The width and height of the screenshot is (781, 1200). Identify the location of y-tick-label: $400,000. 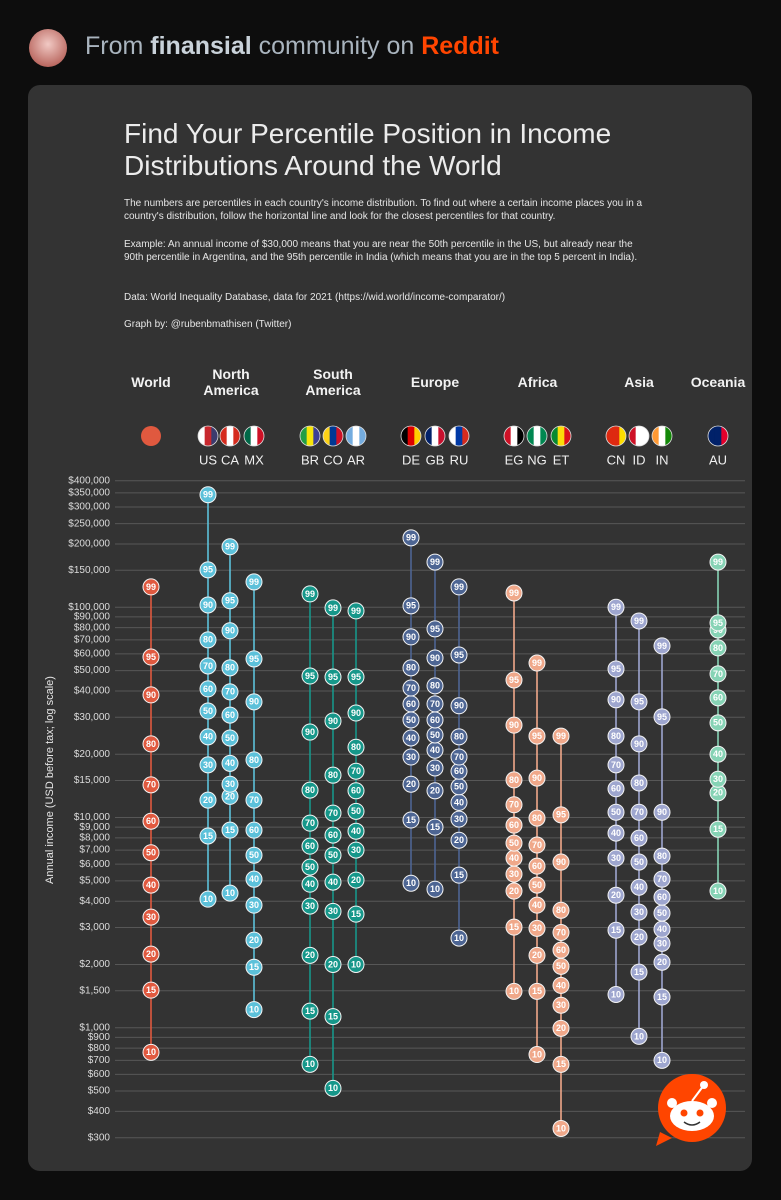
(89, 480).